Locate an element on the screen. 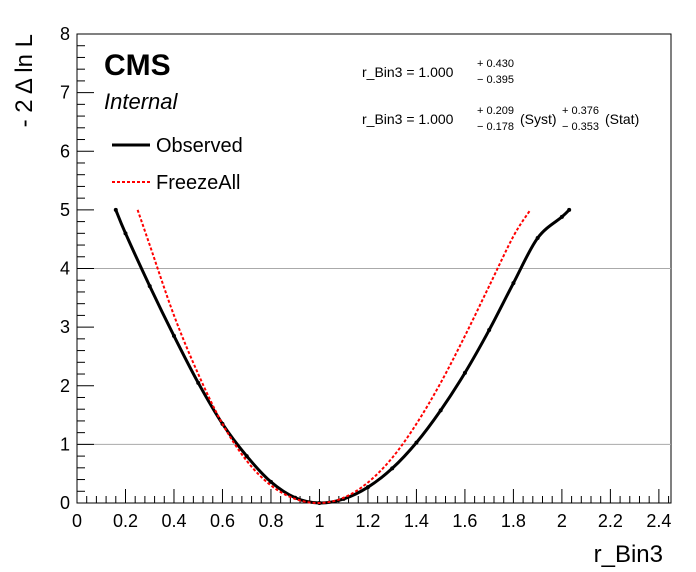  y-tick-label: 8 is located at coordinates (65, 34).